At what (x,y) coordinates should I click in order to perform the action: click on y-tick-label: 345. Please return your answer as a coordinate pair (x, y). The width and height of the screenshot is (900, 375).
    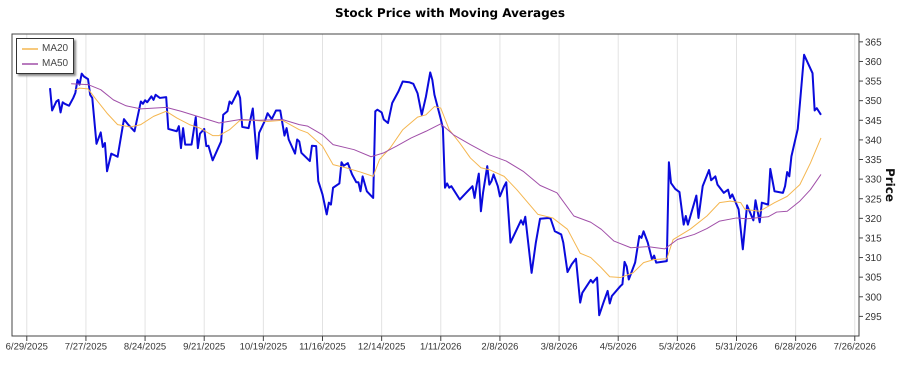
    Looking at the image, I should click on (873, 121).